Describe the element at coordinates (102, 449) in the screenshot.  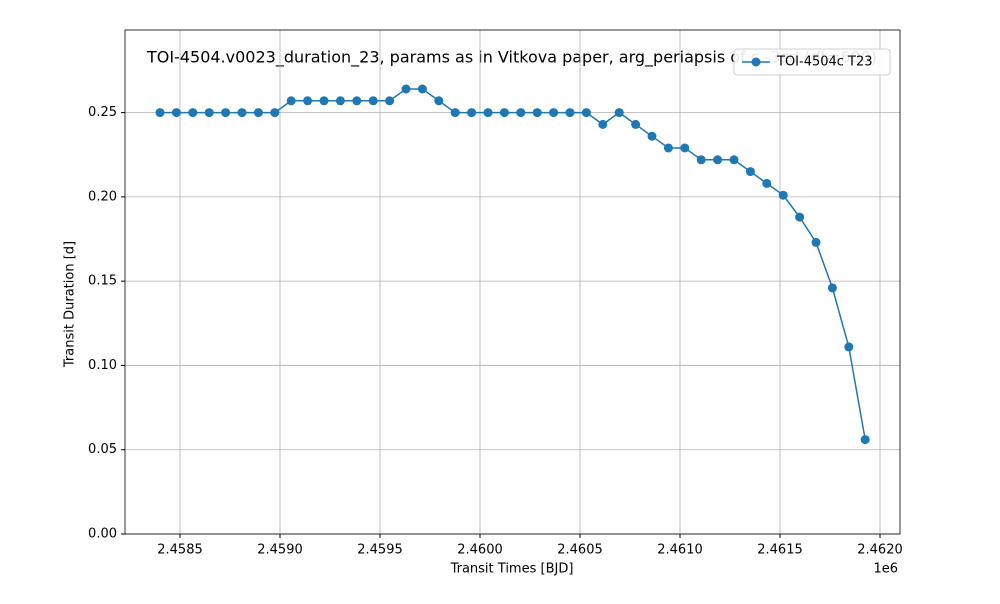
I see `y-tick-label: 0.05` at that location.